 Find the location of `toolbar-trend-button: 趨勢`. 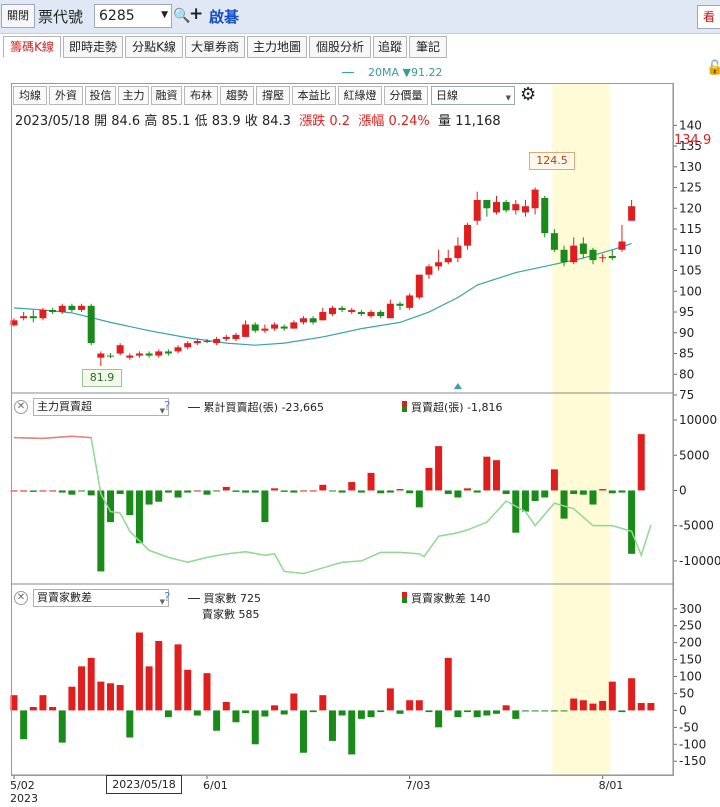

toolbar-trend-button: 趨勢 is located at coordinates (237, 95).